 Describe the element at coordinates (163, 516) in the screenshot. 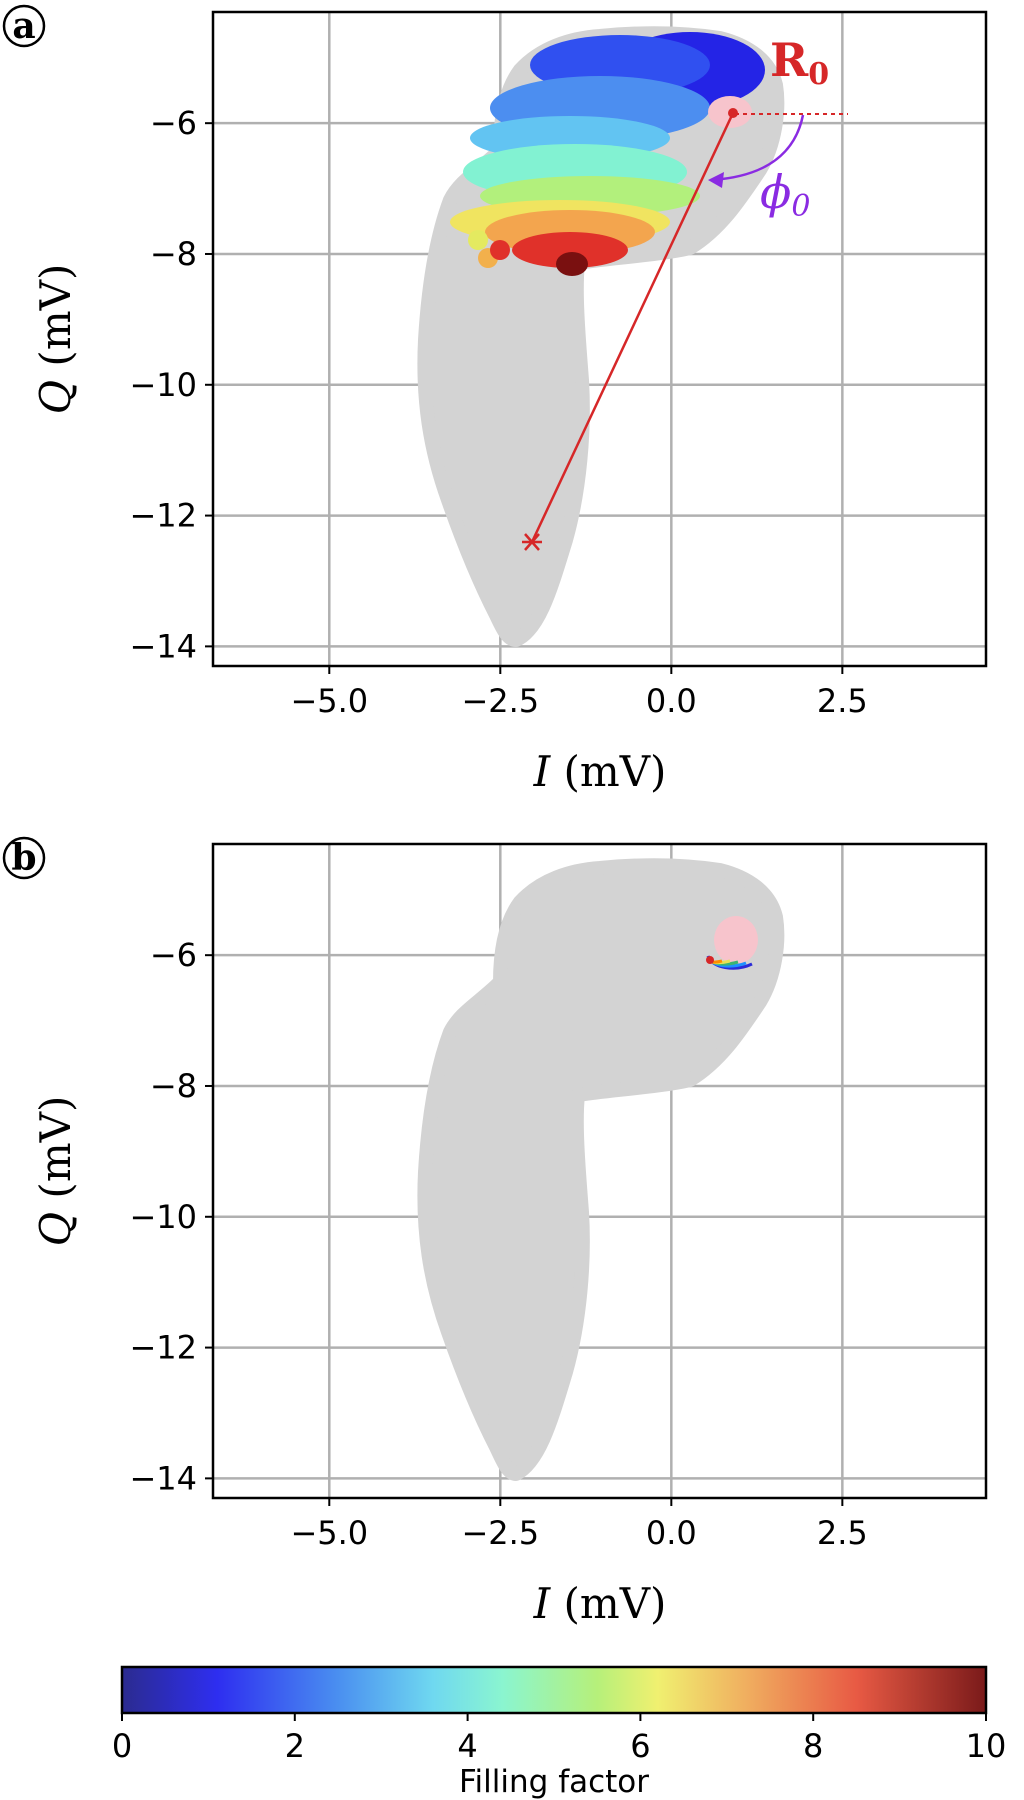

I see `panel-a-ytick-label: −12` at that location.